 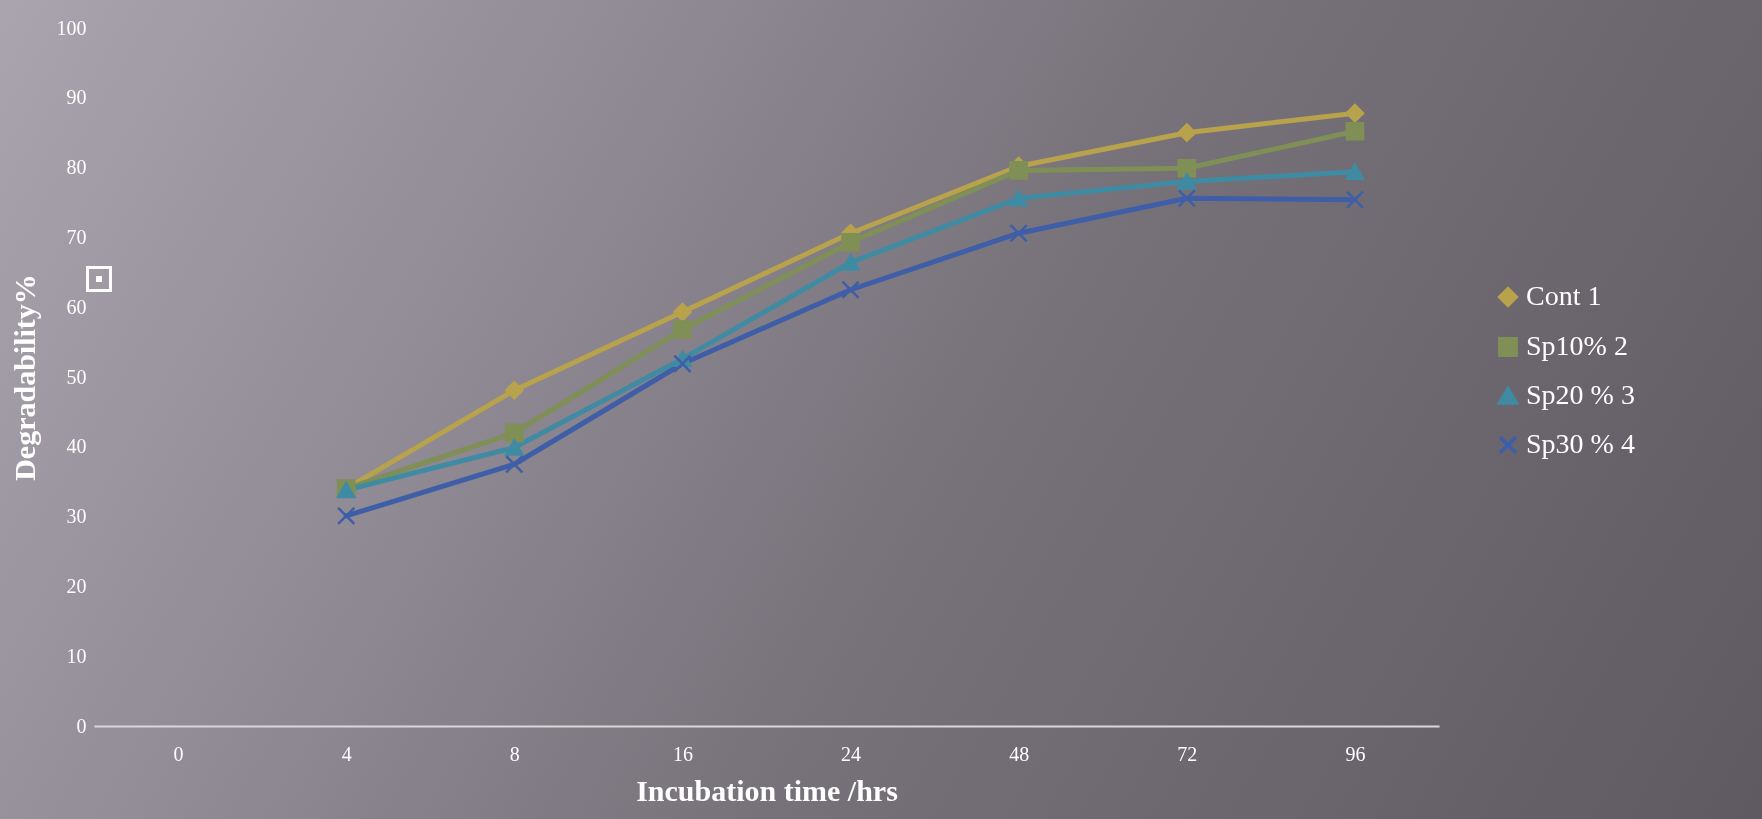 I want to click on legend-label: Sp20 % 3, so click(x=1580, y=394).